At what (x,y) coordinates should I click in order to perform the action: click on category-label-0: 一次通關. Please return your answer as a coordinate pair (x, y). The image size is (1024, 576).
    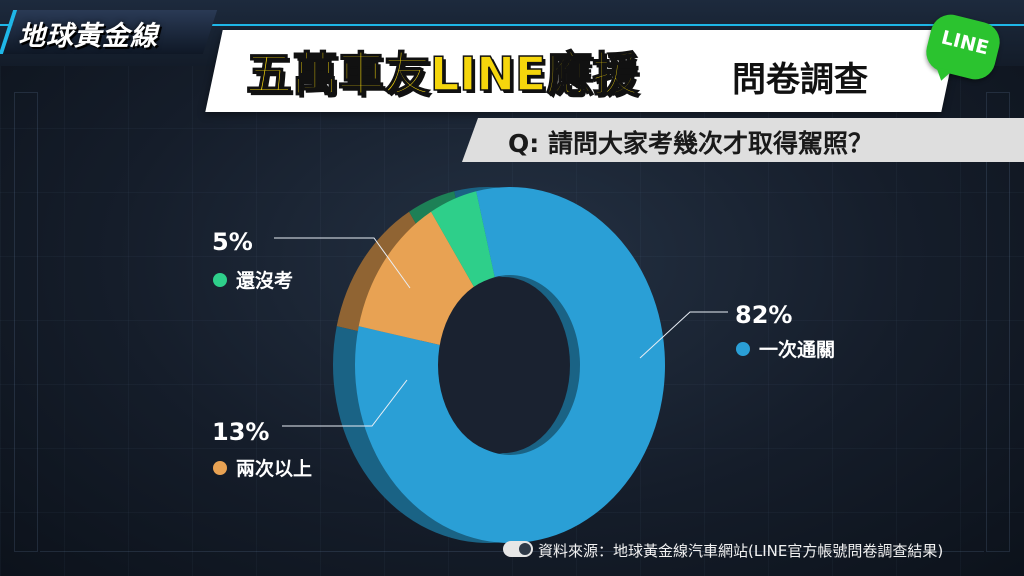
    Looking at the image, I should click on (797, 349).